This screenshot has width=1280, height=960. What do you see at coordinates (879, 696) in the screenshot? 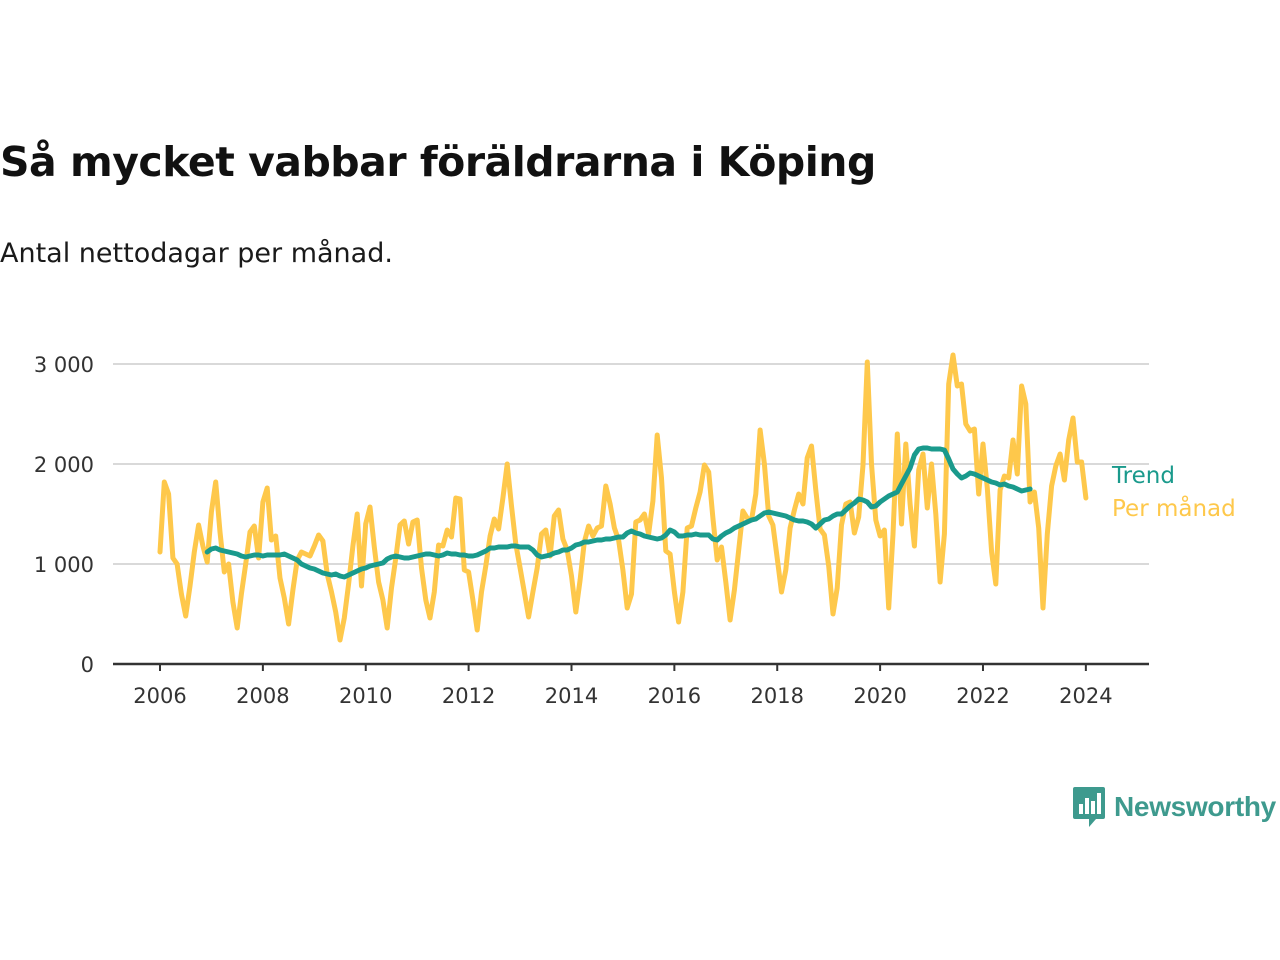
I see `x-tick-label: 2020` at bounding box center [879, 696].